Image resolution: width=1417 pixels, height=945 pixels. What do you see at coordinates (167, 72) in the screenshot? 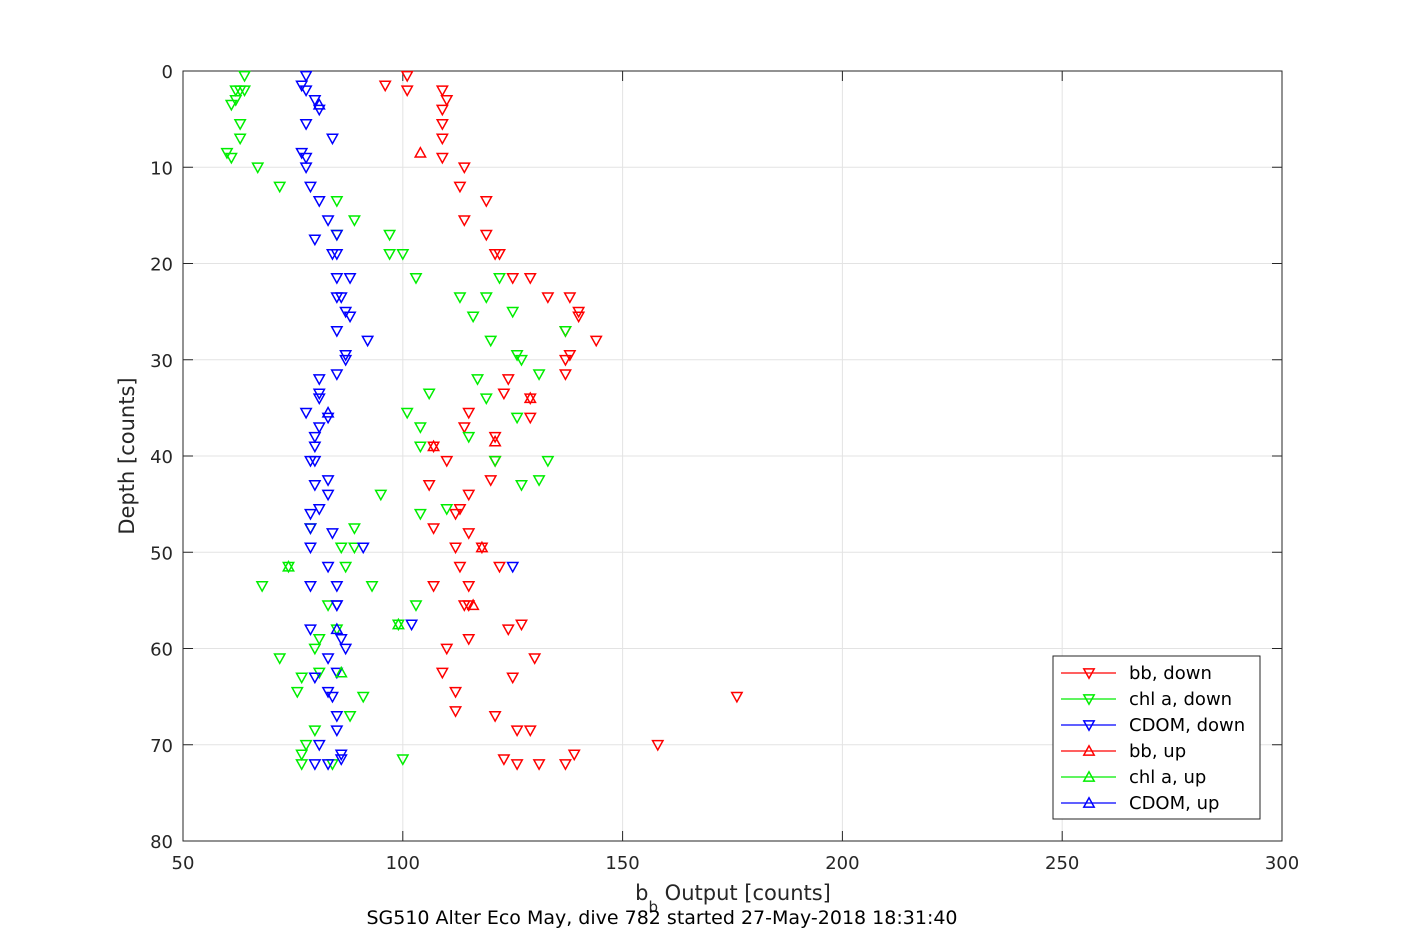
I see `y-tick-label: 0` at bounding box center [167, 72].